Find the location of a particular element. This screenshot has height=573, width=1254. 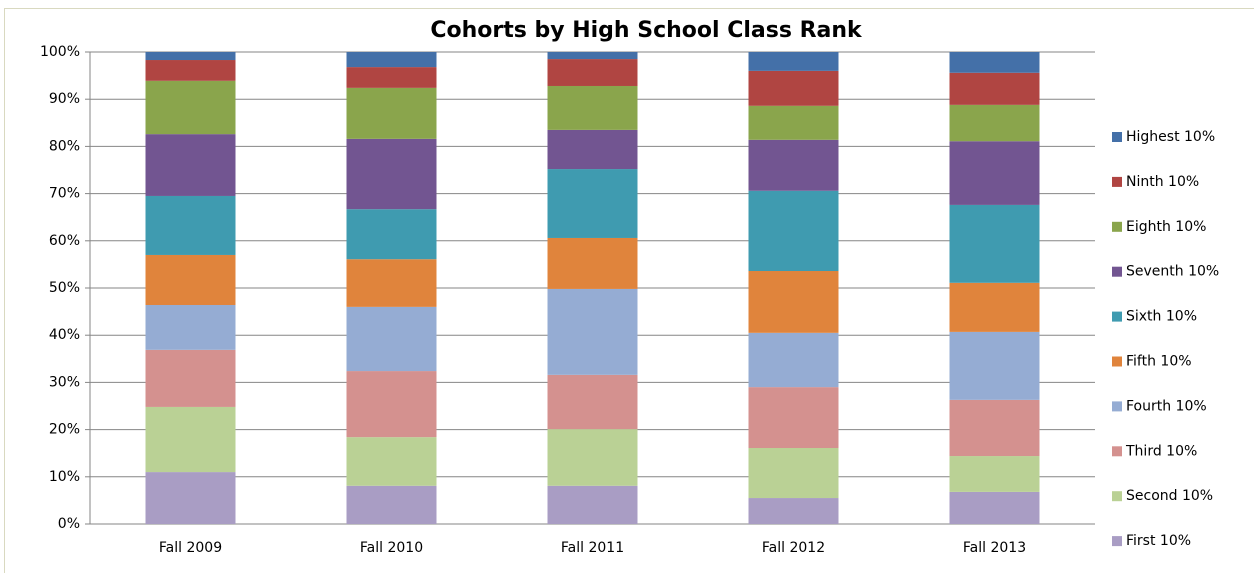

legend-label: Highest 10% is located at coordinates (1170, 137).